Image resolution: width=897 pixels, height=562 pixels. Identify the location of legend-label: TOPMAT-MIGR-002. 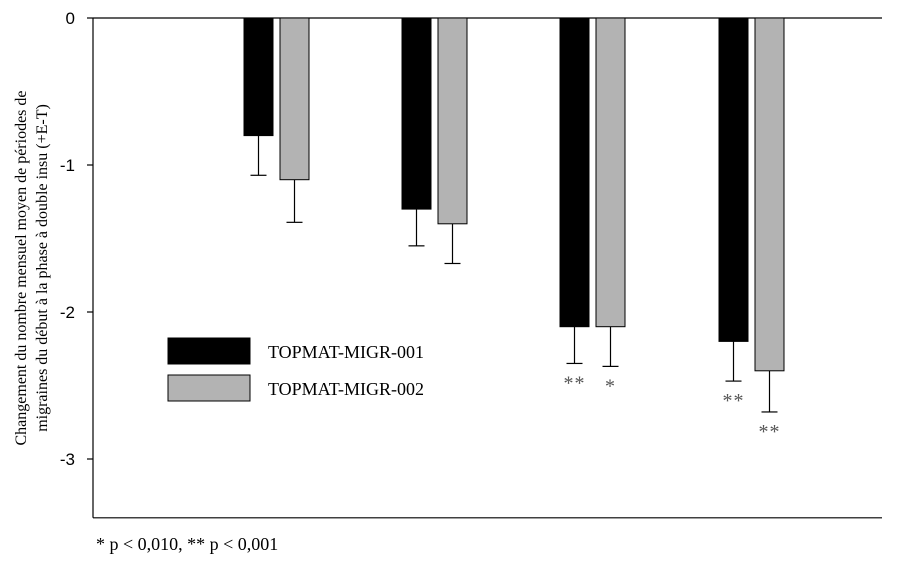
(346, 389).